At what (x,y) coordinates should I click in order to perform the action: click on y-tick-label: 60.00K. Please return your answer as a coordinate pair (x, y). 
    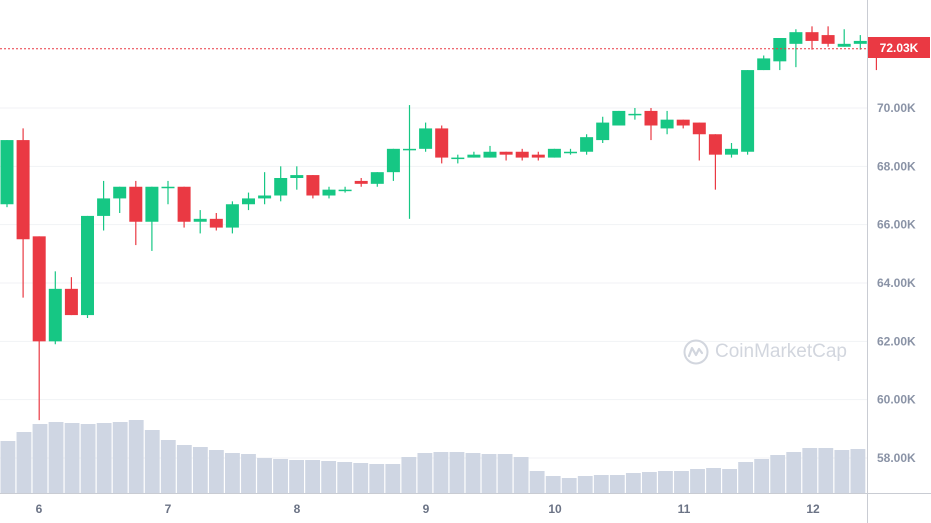
    Looking at the image, I should click on (896, 400).